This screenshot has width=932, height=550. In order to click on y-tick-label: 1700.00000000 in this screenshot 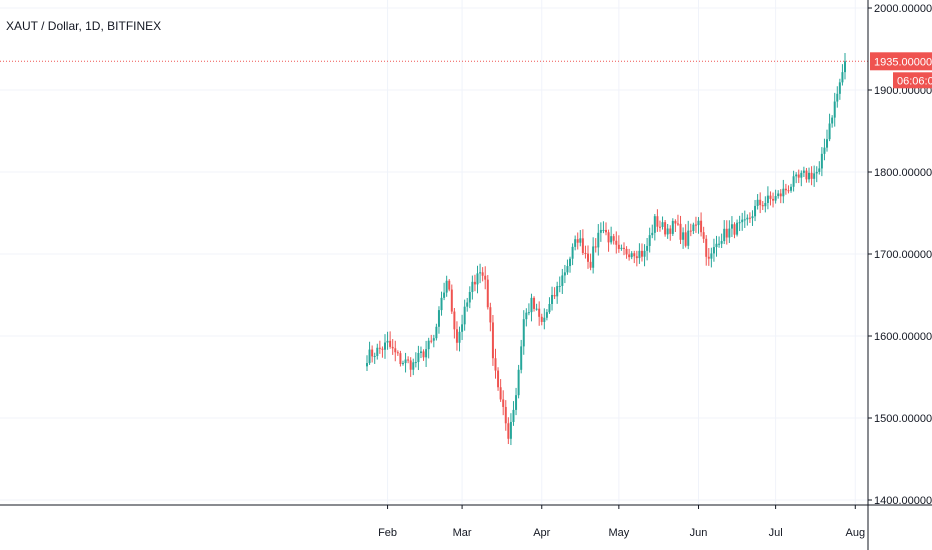, I will do `click(903, 255)`.